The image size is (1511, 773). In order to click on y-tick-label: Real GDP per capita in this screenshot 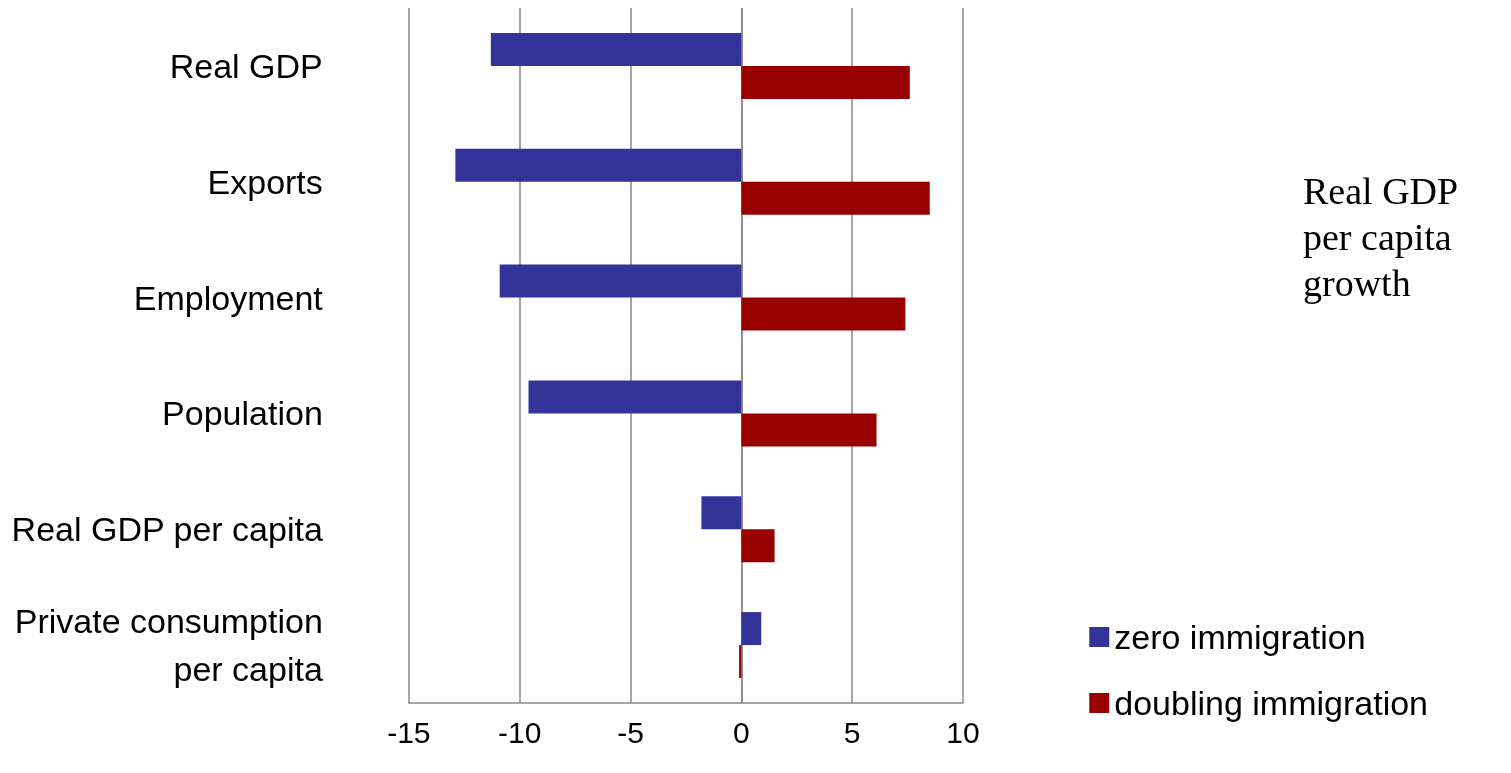, I will do `click(167, 529)`.